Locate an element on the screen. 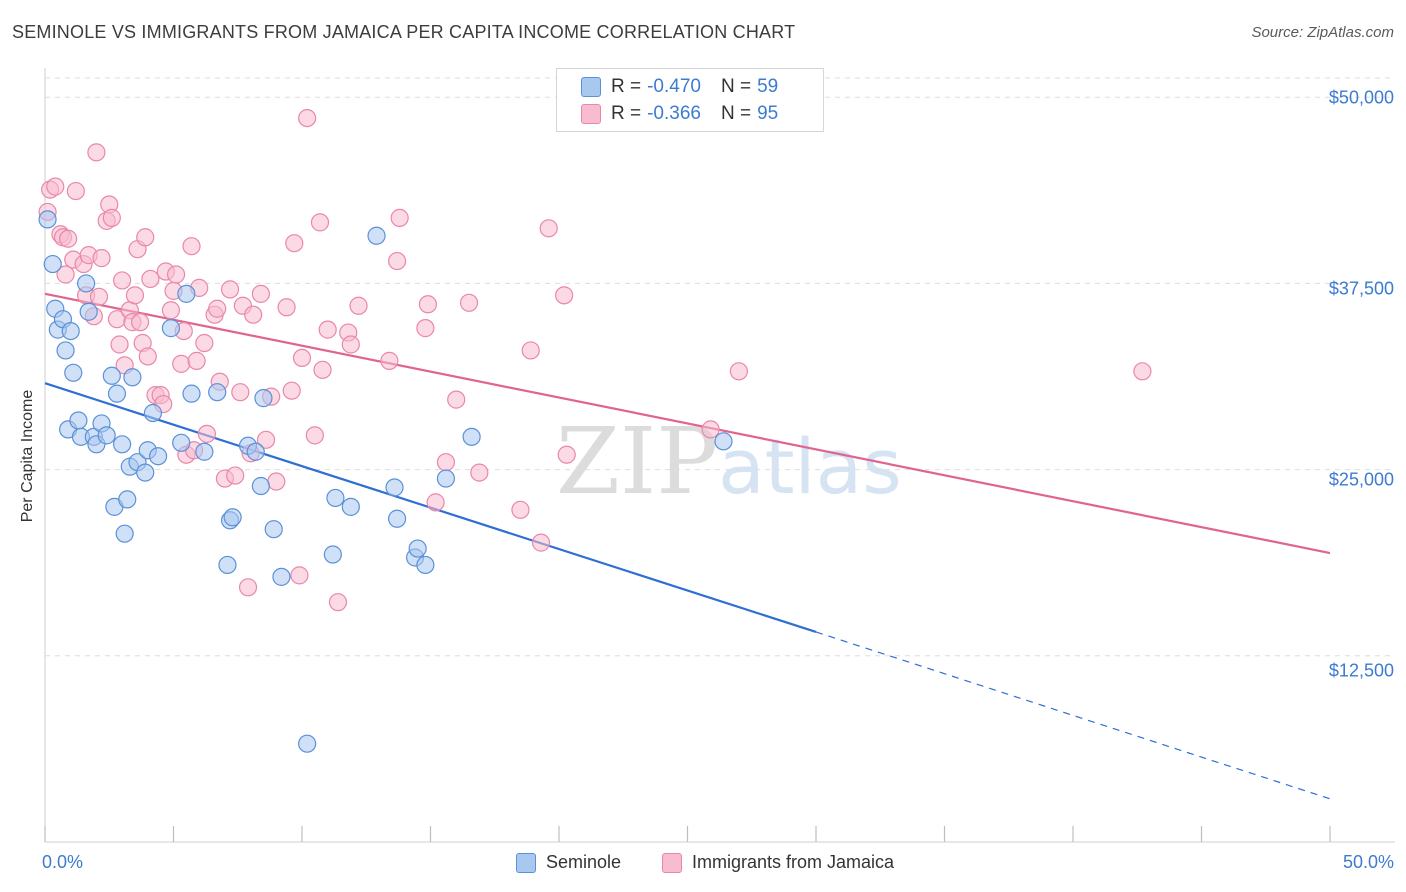 This screenshot has height=892, width=1406. legend-label: Seminole is located at coordinates (584, 862).